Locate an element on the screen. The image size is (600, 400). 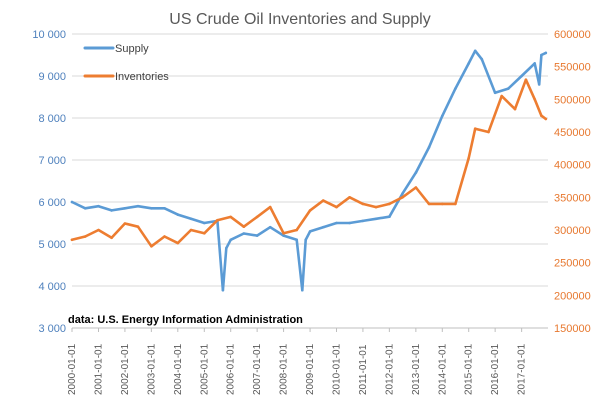
y-right-tick-label: 550000 is located at coordinates (572, 68).